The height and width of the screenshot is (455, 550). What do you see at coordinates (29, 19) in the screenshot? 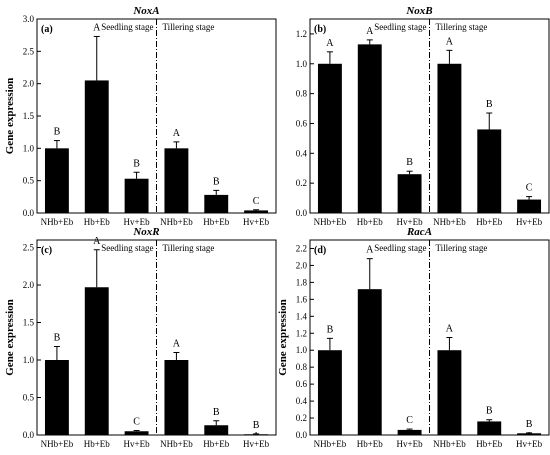
I see `y-tick-label: 3.0` at bounding box center [29, 19].